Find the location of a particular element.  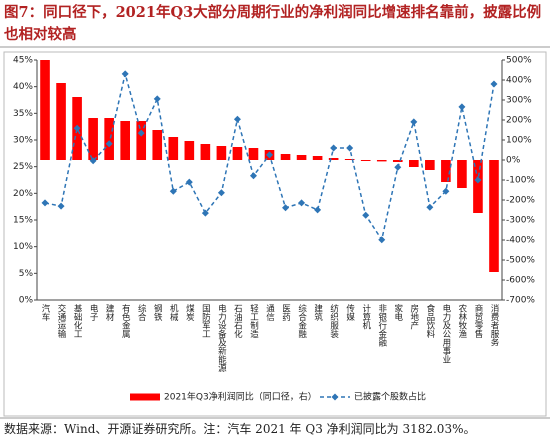

y-tick-label: 35% is located at coordinates (23, 114).